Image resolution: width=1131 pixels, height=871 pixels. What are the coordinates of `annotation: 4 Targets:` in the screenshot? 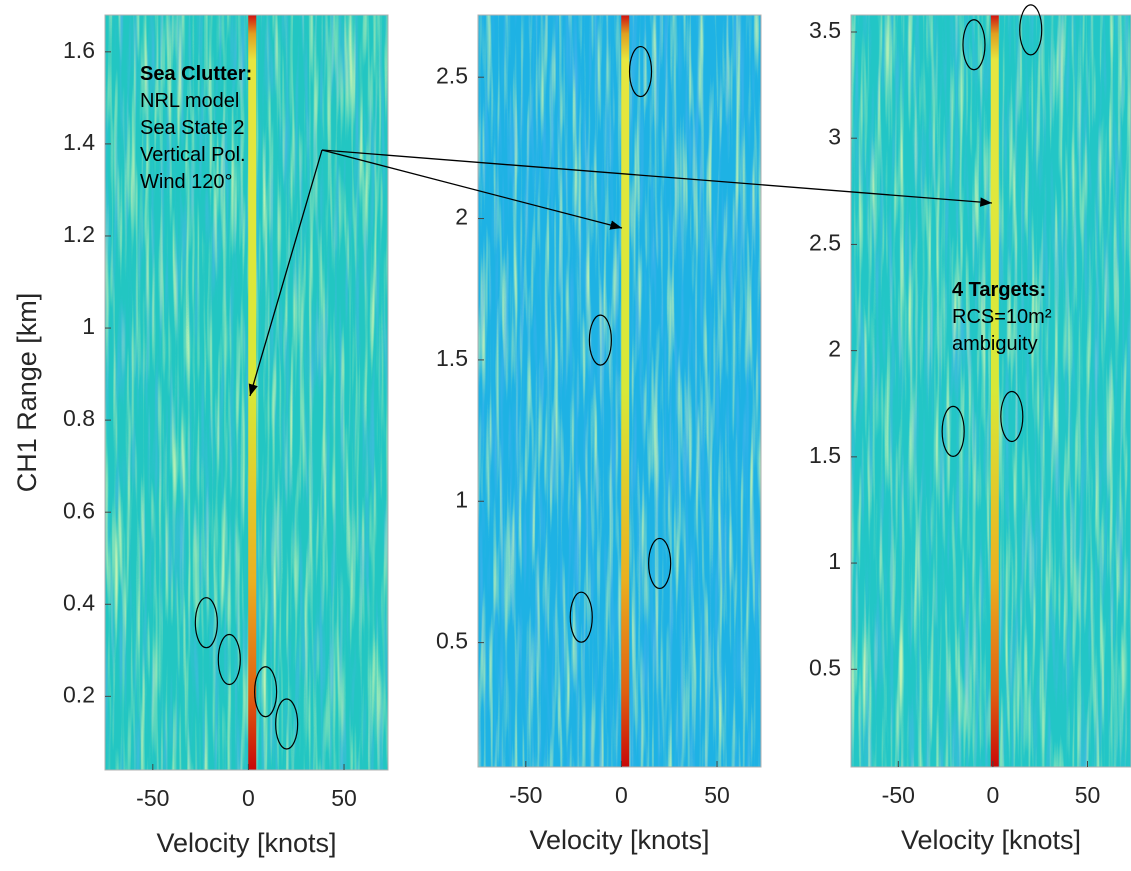 It's located at (999, 290).